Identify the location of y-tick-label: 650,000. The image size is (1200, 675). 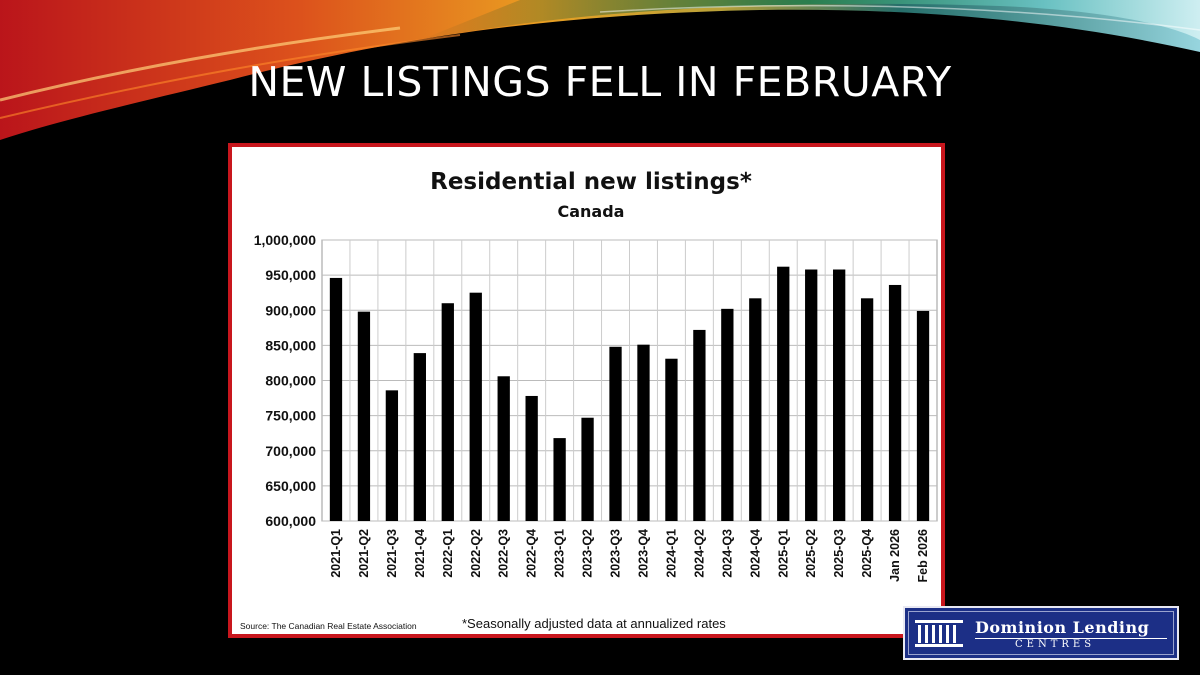
(290, 486).